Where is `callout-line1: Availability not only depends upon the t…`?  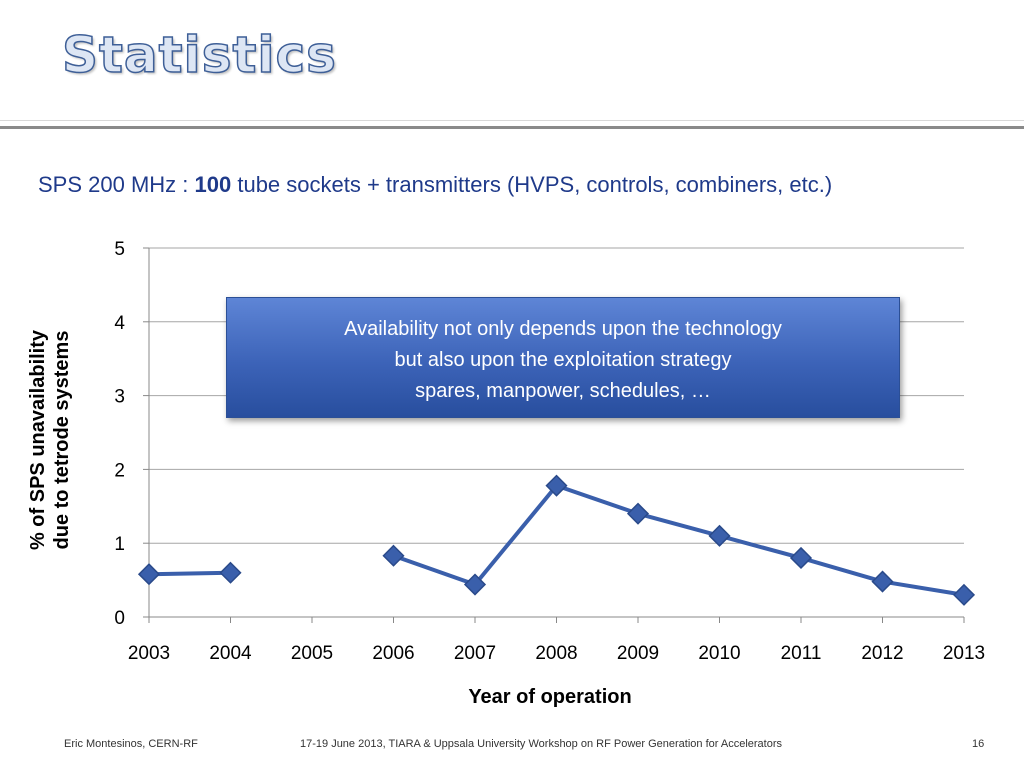
callout-line1: Availability not only depends upon the t… is located at coordinates (563, 329).